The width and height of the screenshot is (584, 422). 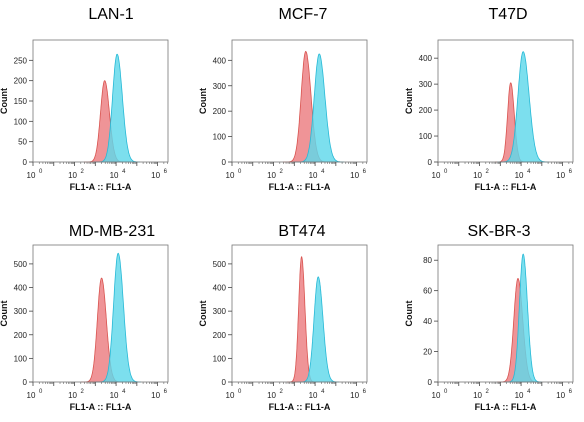 I want to click on y-tick-label: 250, so click(x=21, y=60).